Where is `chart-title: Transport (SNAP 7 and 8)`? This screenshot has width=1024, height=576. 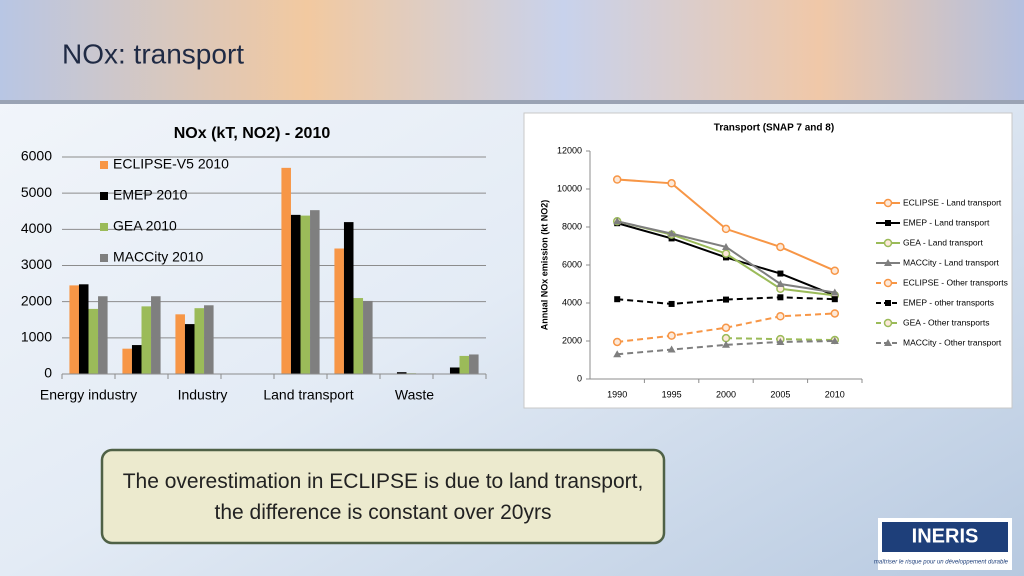
chart-title: Transport (SNAP 7 and 8) is located at coordinates (774, 128).